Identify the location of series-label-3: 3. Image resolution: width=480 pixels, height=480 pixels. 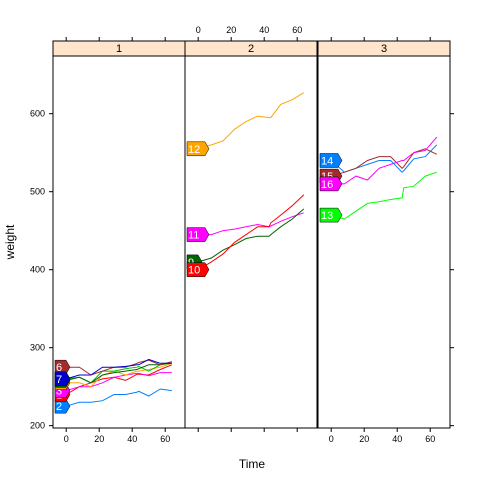
(59, 392).